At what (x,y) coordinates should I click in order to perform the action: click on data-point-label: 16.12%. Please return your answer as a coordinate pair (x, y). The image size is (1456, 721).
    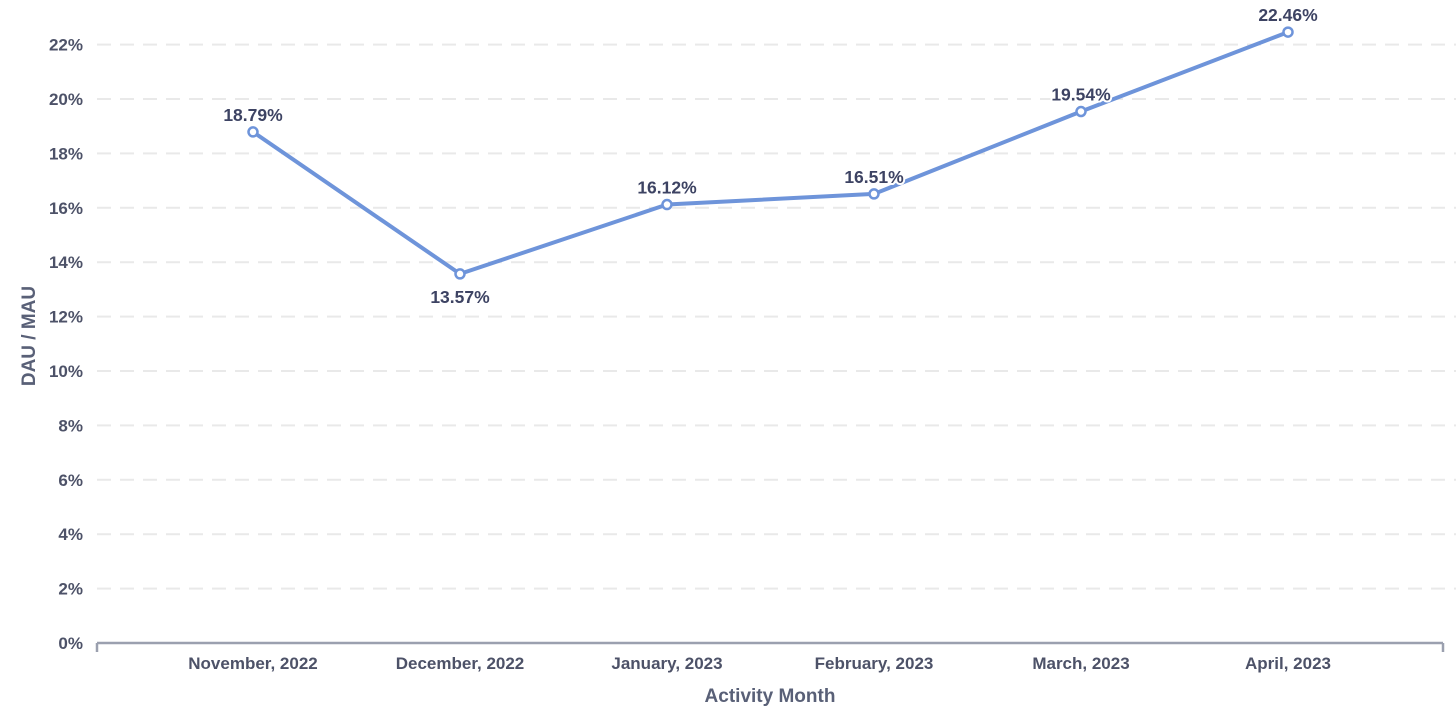
    Looking at the image, I should click on (667, 188).